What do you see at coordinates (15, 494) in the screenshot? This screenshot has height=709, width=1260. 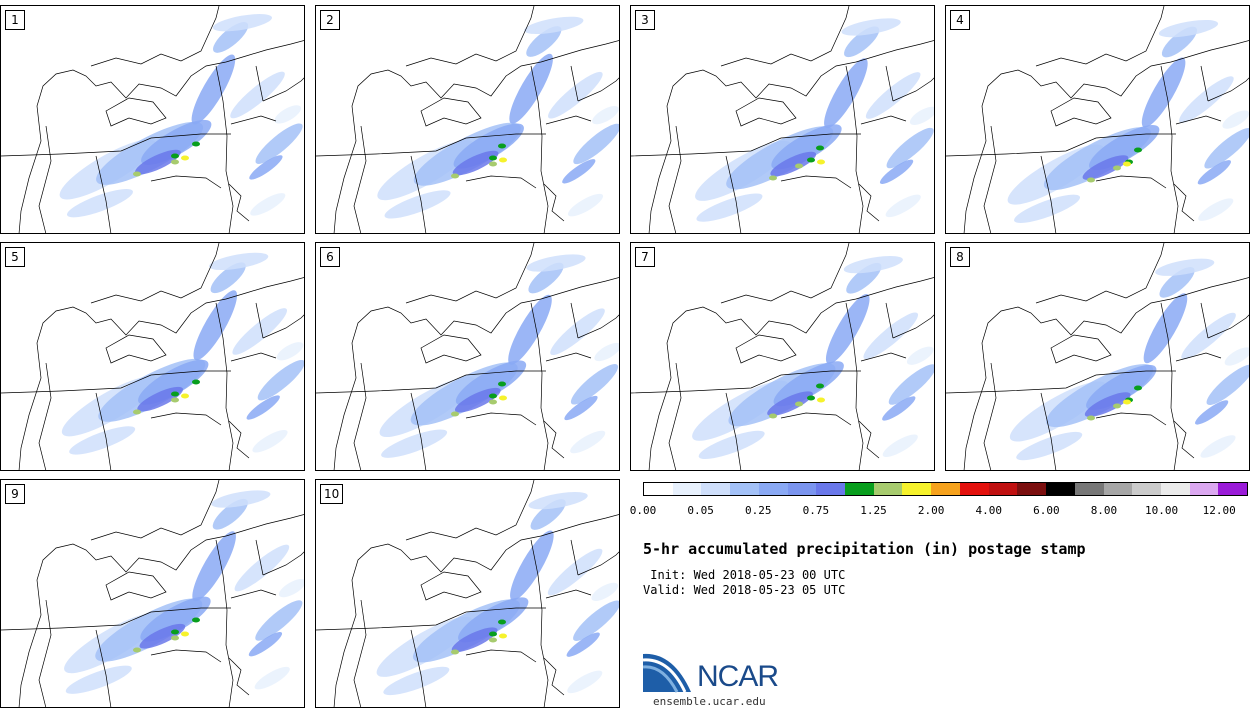 I see `member-number: 9` at bounding box center [15, 494].